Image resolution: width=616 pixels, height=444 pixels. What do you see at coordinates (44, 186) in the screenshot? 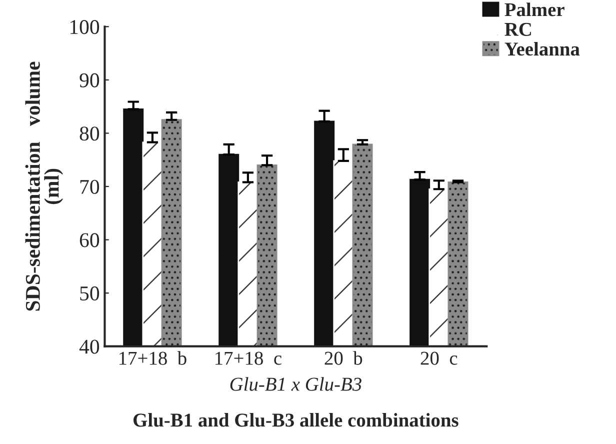
I see `y-axis-title: SDS-sedimentation volume (ml)` at bounding box center [44, 186].